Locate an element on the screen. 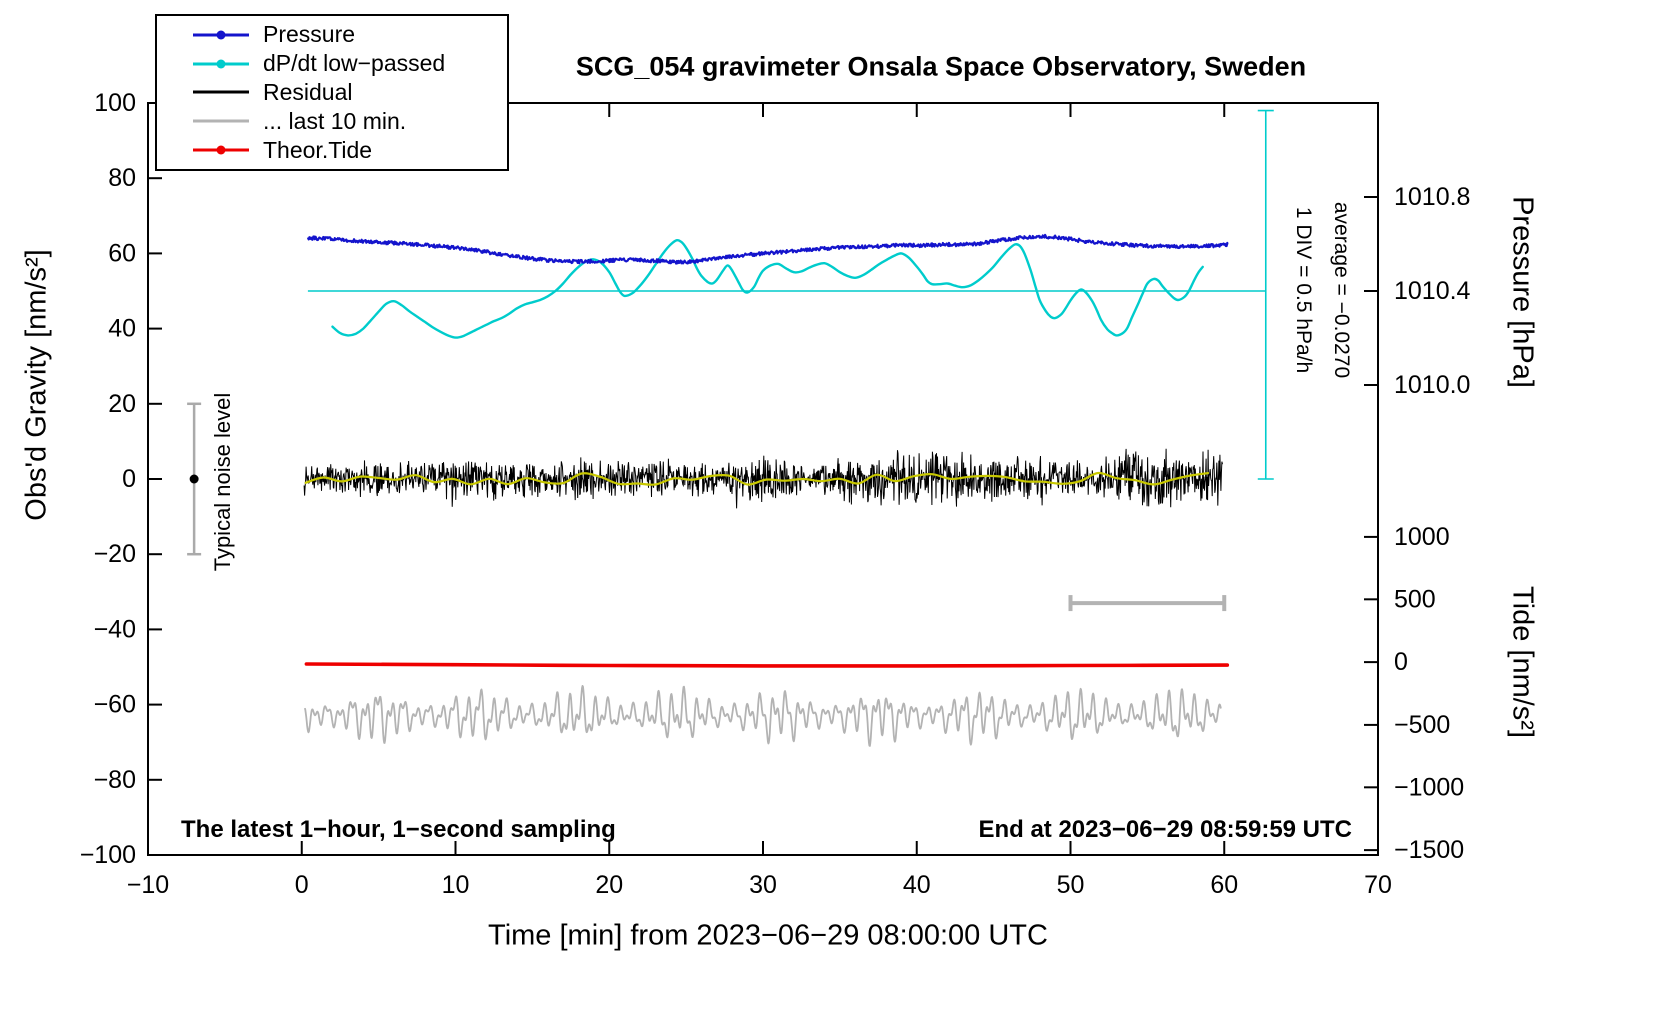 Image resolution: width=1660 pixels, height=1020 pixels. x-tick-label: 60 is located at coordinates (1224, 885).